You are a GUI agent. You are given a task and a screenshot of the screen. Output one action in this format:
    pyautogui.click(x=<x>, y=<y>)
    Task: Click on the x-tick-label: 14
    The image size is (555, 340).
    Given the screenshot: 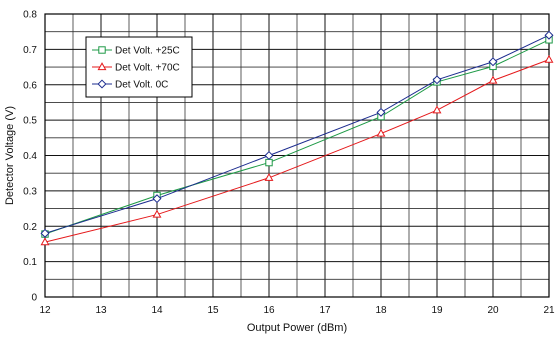 What is the action you would take?
    pyautogui.click(x=157, y=310)
    